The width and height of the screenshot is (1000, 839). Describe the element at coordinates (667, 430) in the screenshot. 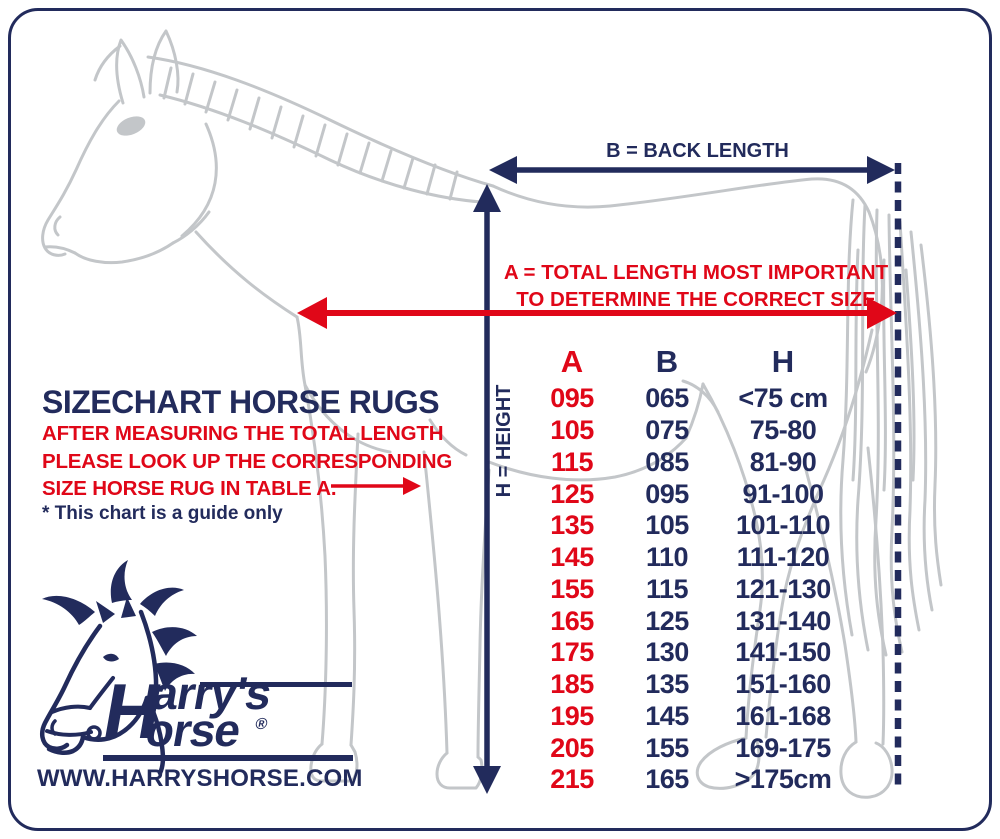

I see `cell-b: 075` at that location.